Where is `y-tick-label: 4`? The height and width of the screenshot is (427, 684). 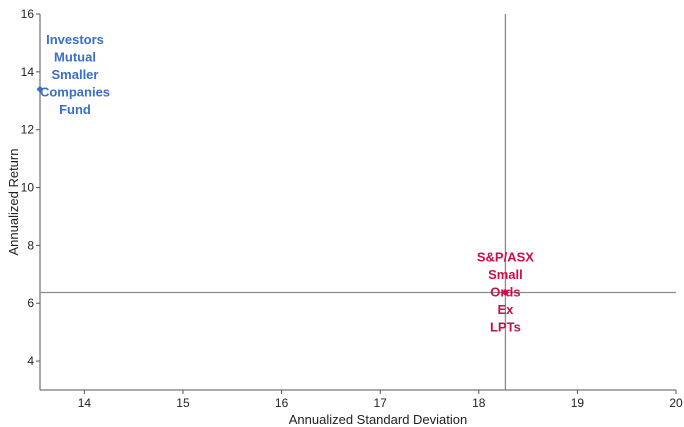
y-tick-label: 4 is located at coordinates (30, 361).